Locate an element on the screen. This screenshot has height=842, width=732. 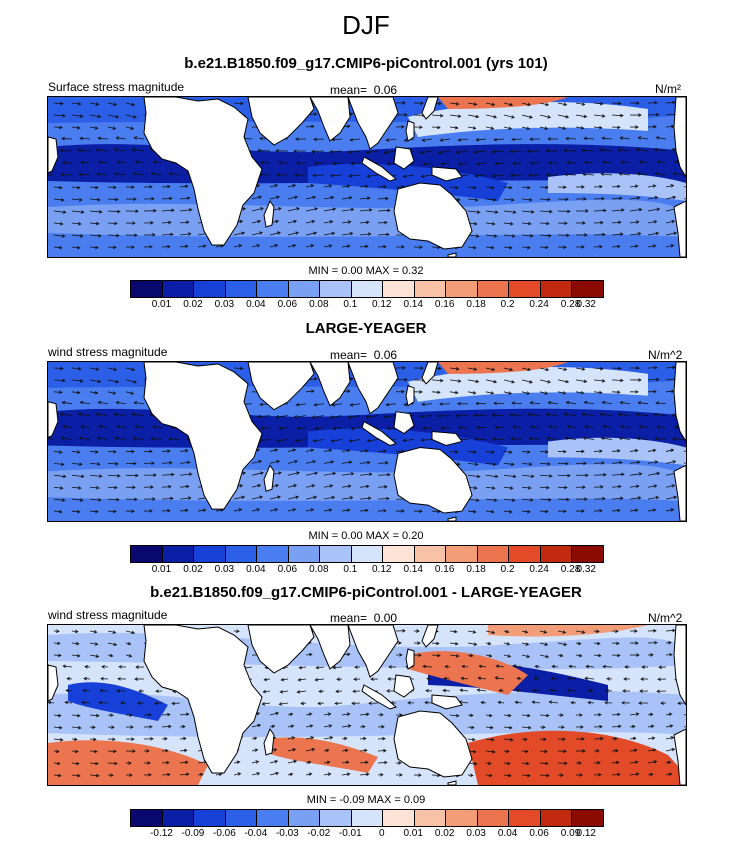
colorbar-tick-label: 0.32 is located at coordinates (586, 569).